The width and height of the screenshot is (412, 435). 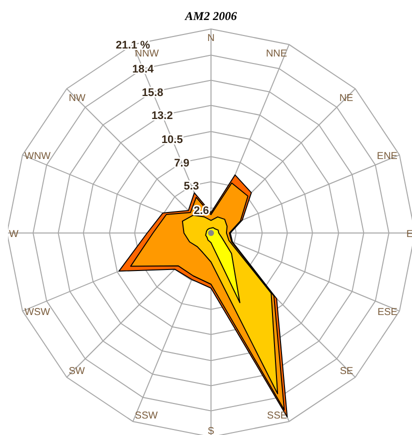 I want to click on y-tick-label: 7.9, so click(x=182, y=163).